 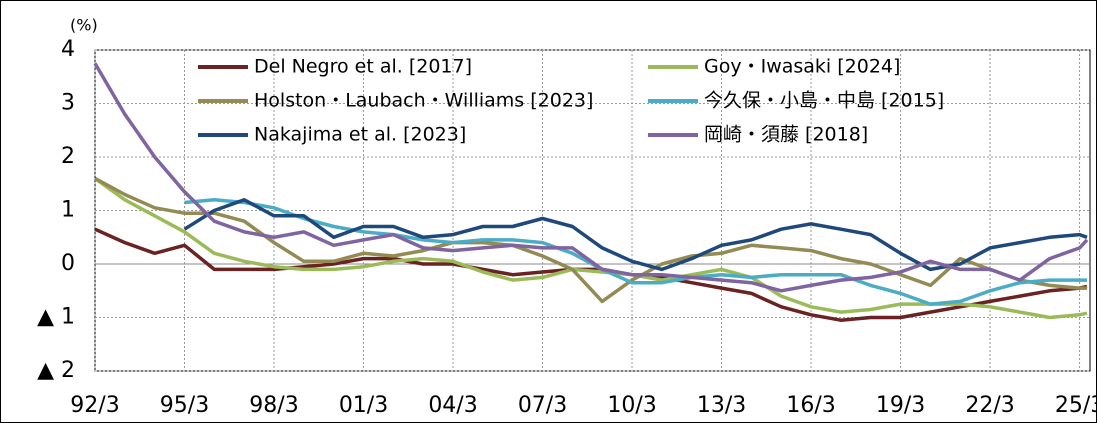 I want to click on x-tick-label: 95/3, so click(x=184, y=405).